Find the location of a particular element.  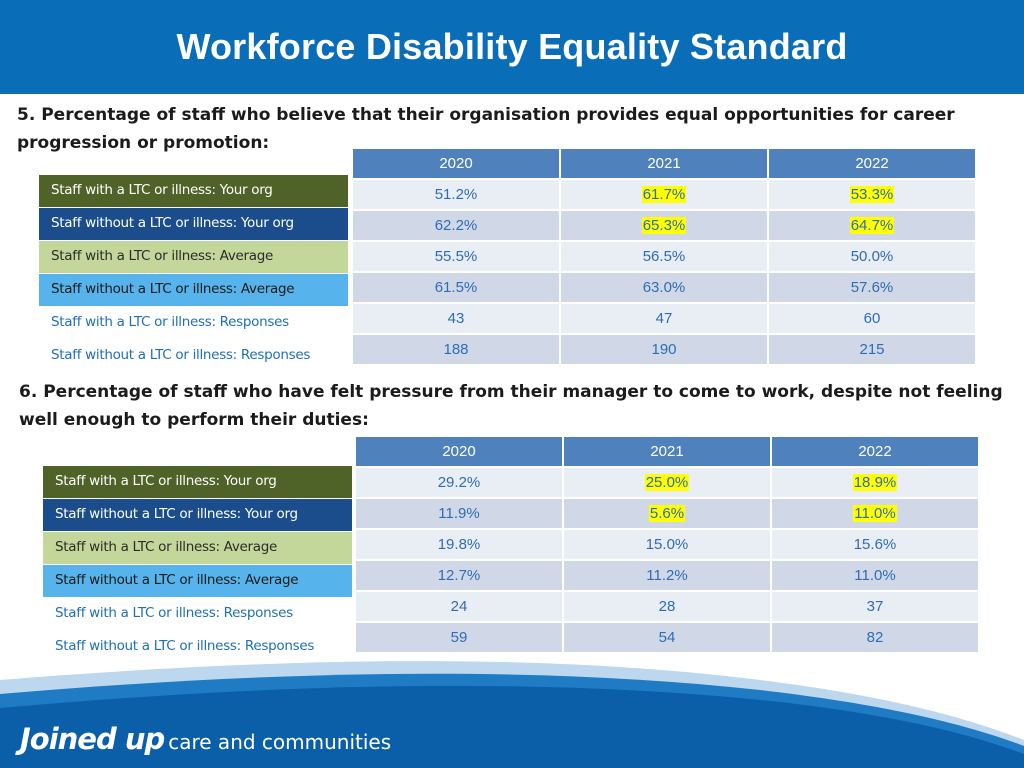

table-cell: 64.7% is located at coordinates (872, 225).